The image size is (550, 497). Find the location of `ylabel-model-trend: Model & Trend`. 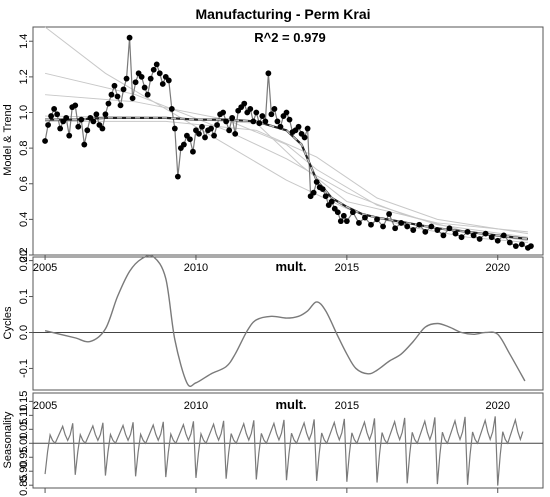

ylabel-model-trend: Model & Trend is located at coordinates (8, 140).